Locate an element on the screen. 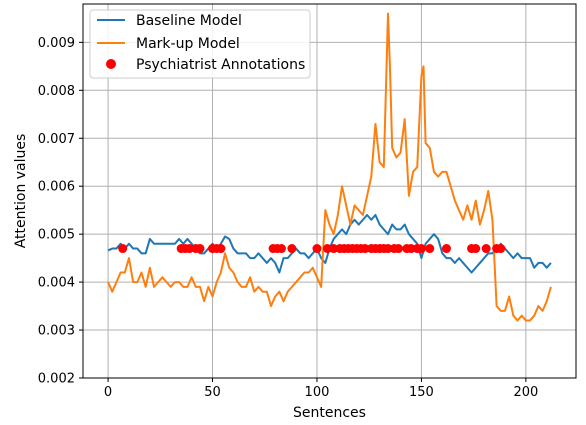 The width and height of the screenshot is (586, 425). y-tick-label: 0.007 is located at coordinates (56, 139).